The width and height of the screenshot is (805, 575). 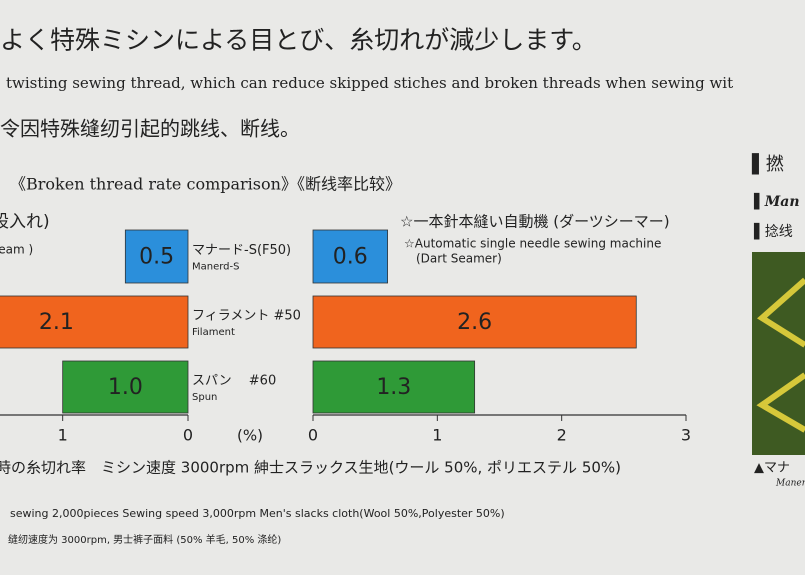 I want to click on value-label: 2.6, so click(x=474, y=322).